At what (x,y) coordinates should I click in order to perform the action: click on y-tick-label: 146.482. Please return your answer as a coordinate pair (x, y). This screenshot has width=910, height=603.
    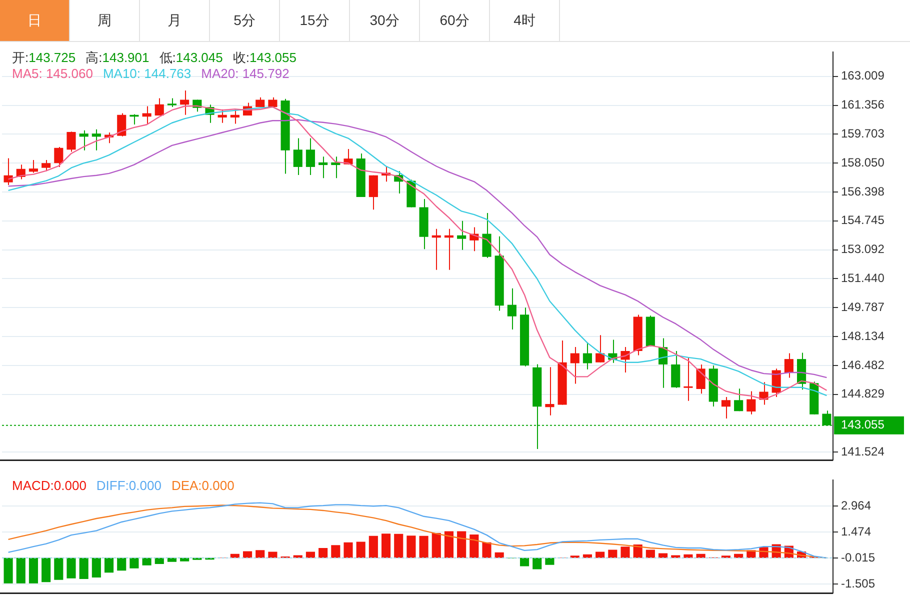
    Looking at the image, I should click on (863, 365).